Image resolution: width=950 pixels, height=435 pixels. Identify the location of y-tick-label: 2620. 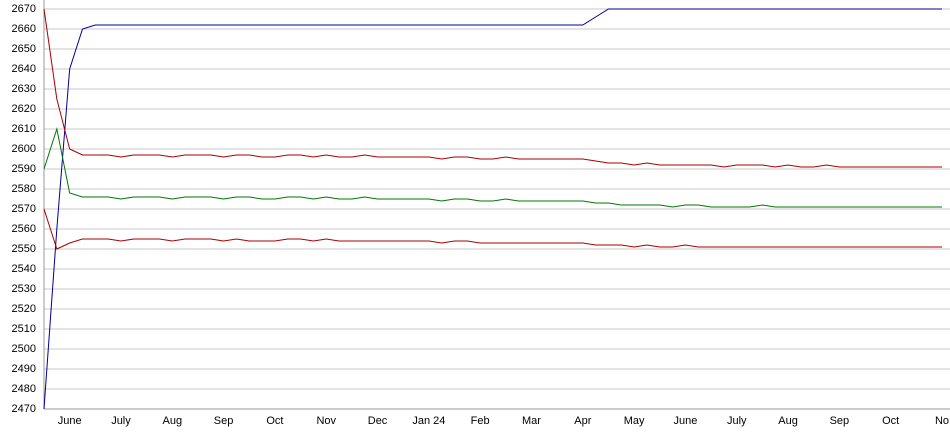
(24, 109).